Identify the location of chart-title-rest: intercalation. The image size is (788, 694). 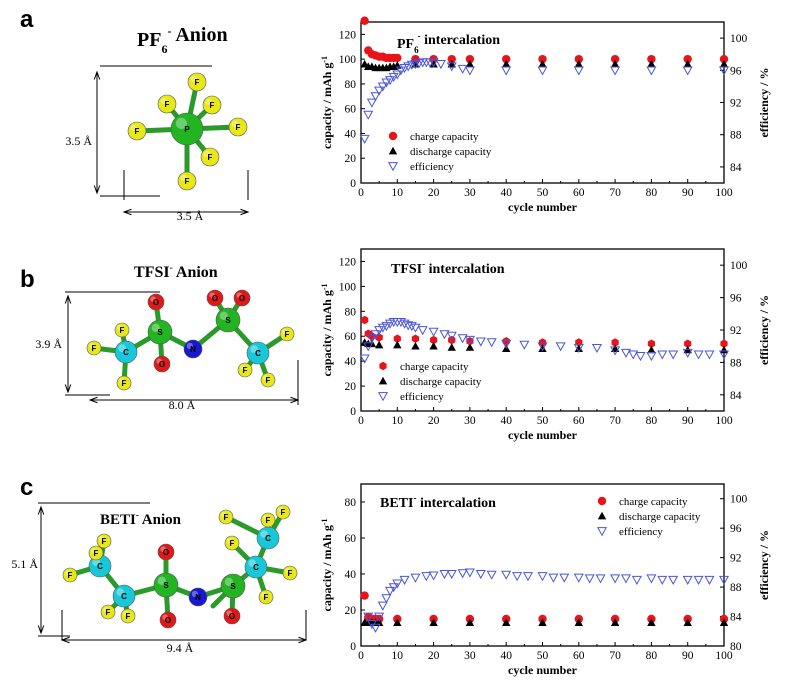
(456, 503).